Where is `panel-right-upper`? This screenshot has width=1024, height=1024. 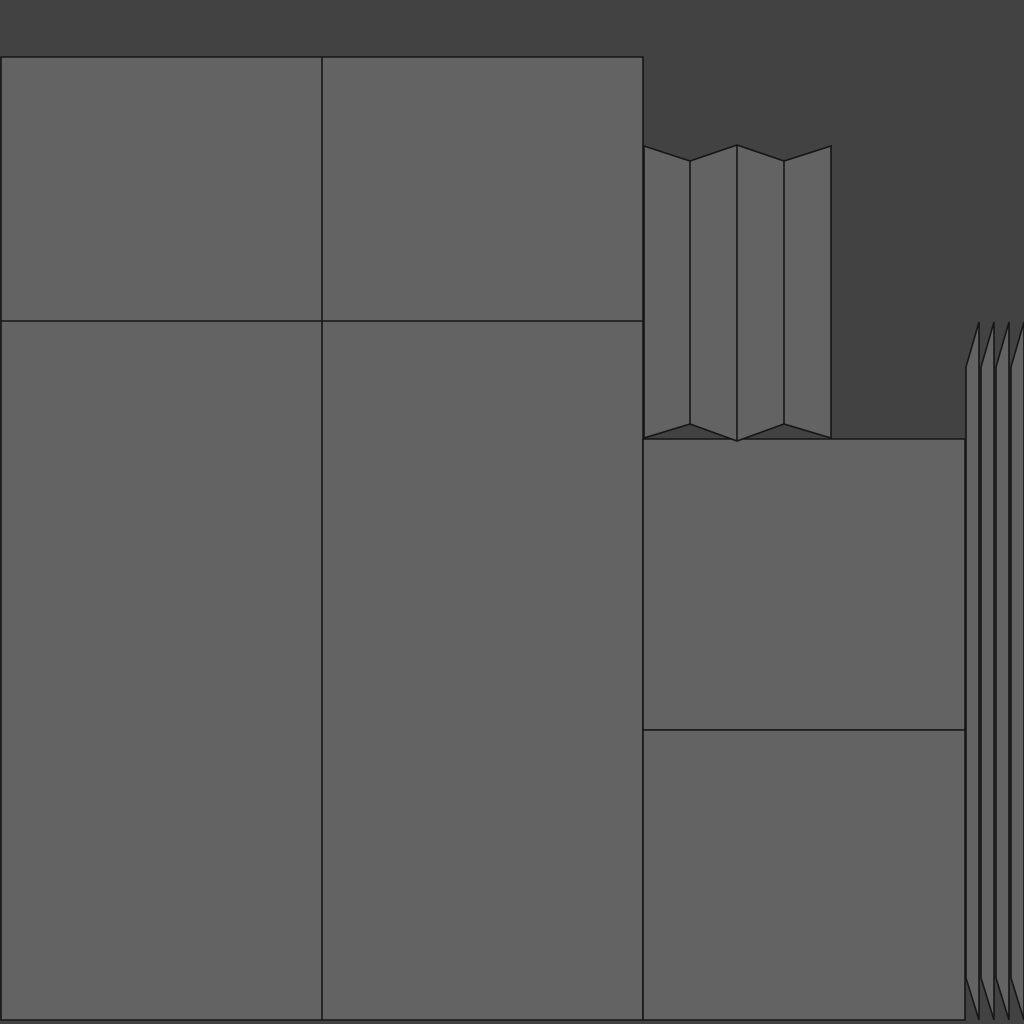
panel-right-upper is located at coordinates (804, 584).